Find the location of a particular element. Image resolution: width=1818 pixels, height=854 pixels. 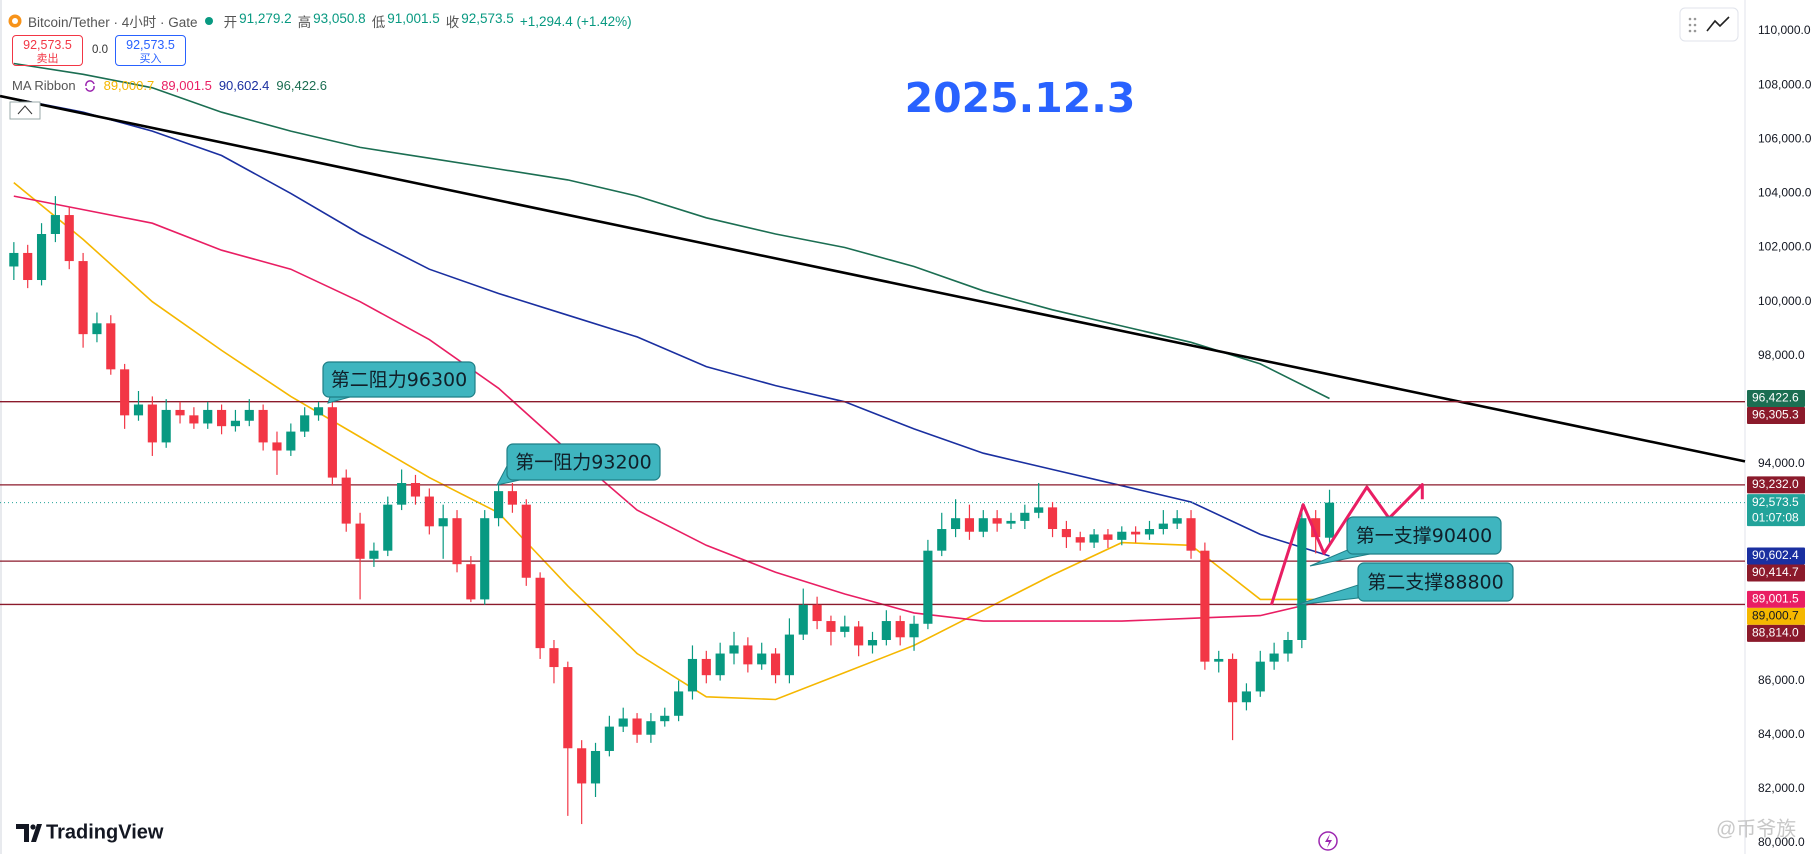

spread: 0.0 is located at coordinates (100, 50).